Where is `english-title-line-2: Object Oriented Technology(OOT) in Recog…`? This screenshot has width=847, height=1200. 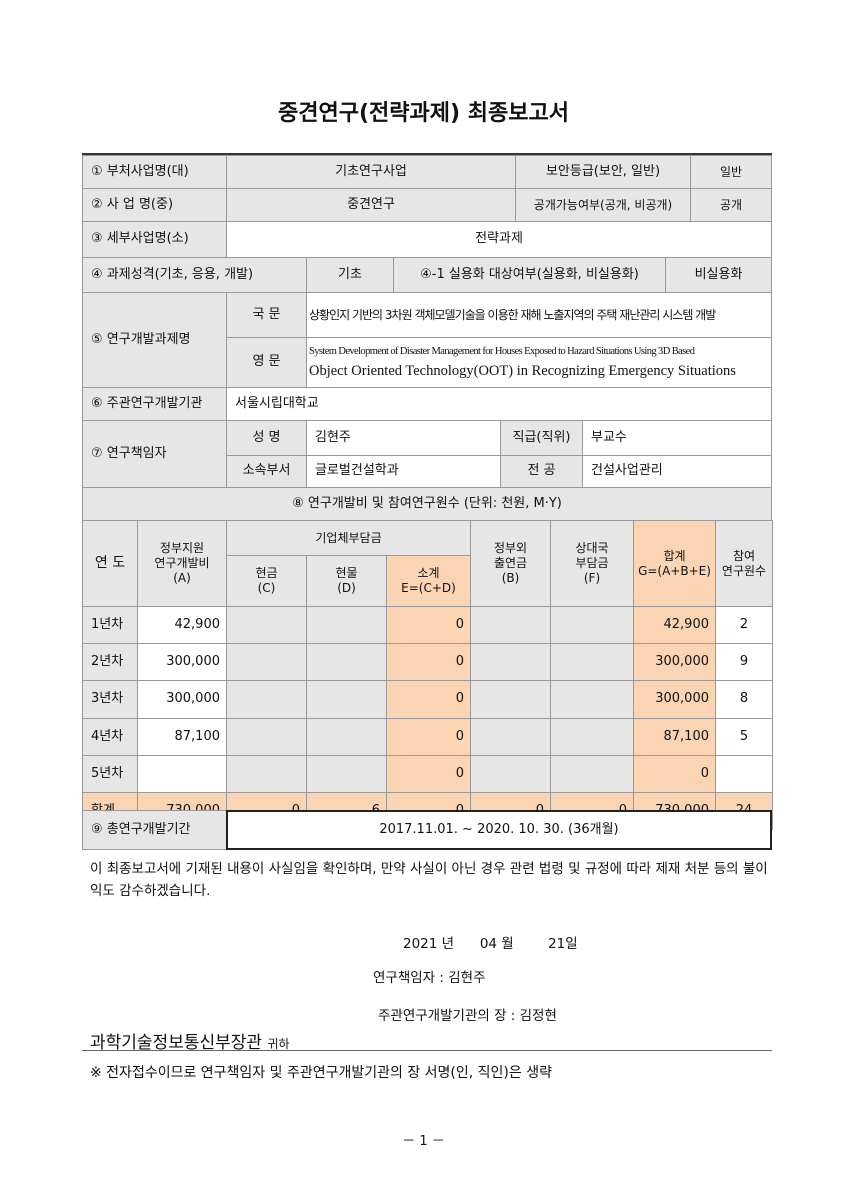 english-title-line-2: Object Oriented Technology(OOT) in Recog… is located at coordinates (522, 371).